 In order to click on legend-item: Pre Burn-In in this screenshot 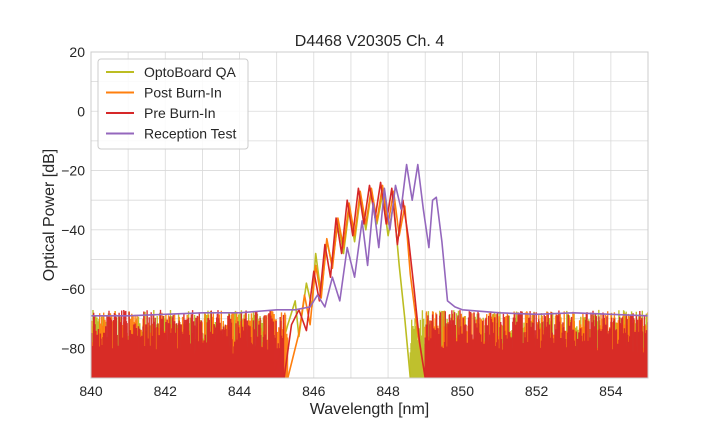, I will do `click(161, 113)`.